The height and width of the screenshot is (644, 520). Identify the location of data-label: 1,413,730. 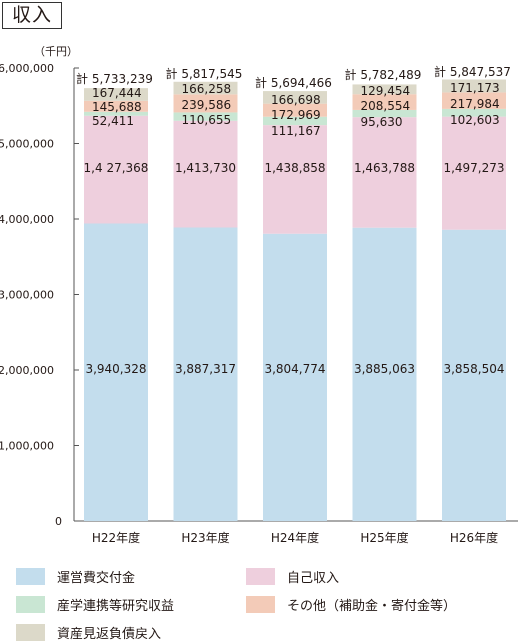
(205, 168).